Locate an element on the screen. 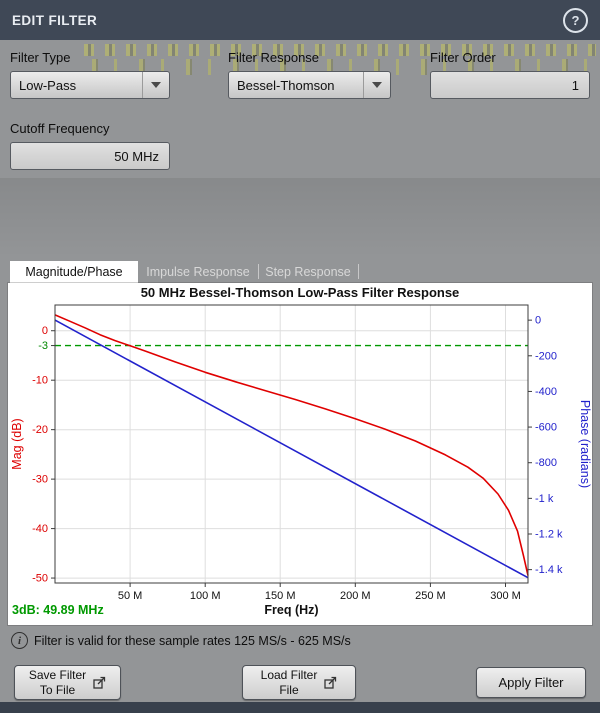 The height and width of the screenshot is (713, 600). svg-text: -30 is located at coordinates (40, 480).